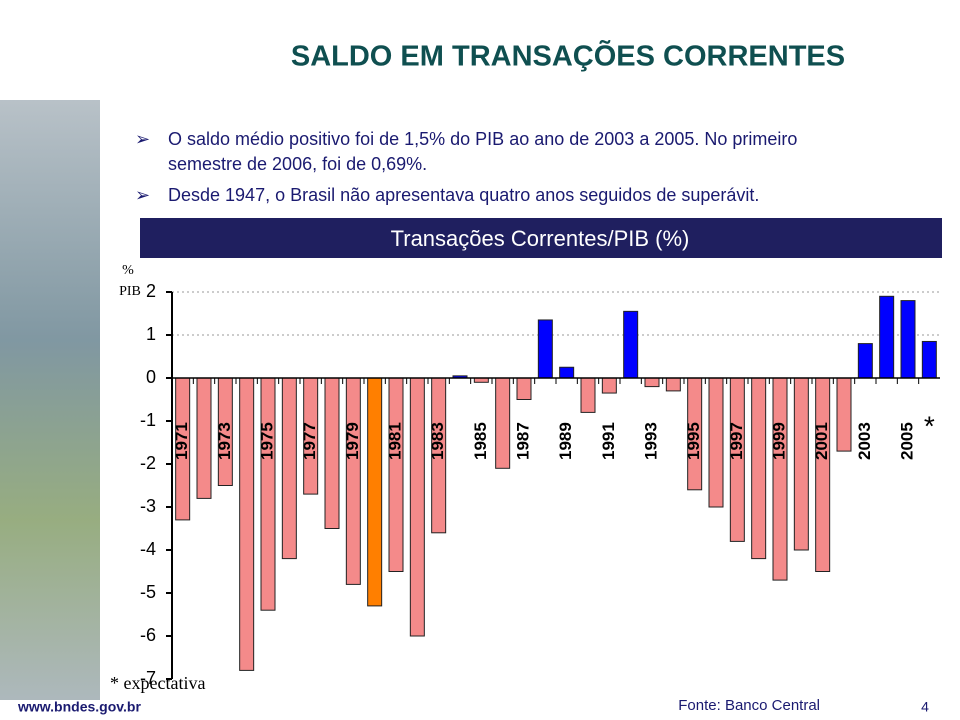 This screenshot has height=720, width=960. I want to click on x-tick-label: 1971, so click(181, 441).